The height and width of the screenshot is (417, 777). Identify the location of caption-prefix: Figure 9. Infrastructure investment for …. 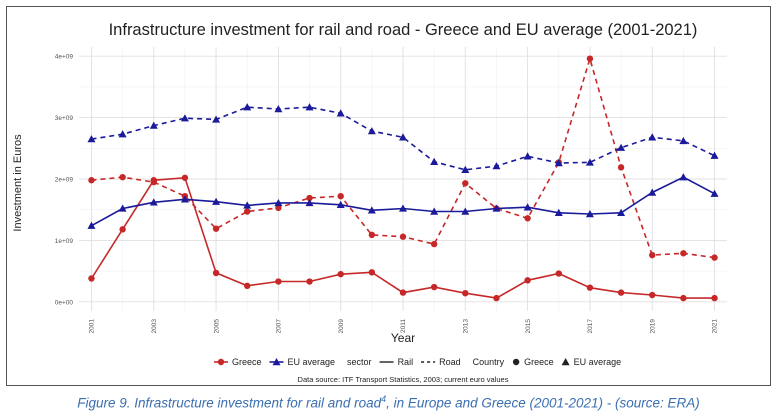
(229, 403).